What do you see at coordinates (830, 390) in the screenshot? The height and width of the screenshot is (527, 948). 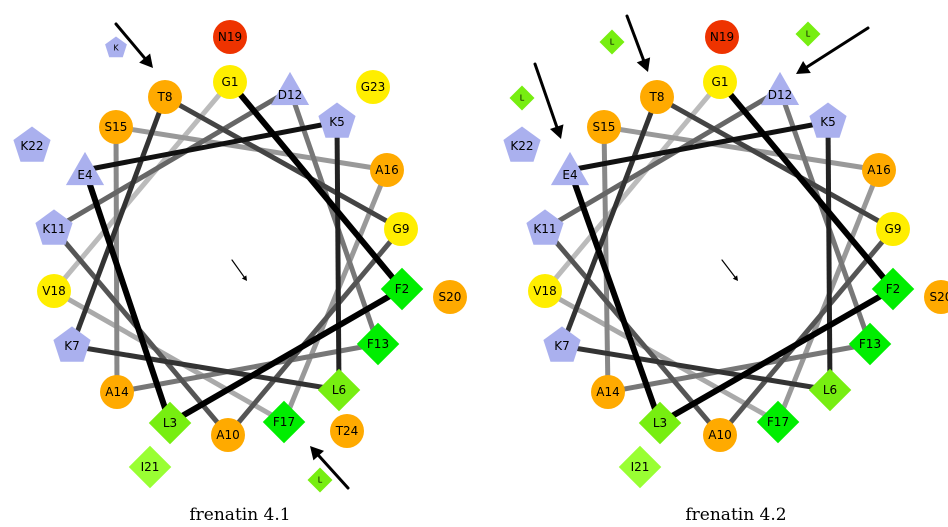 I see `residue-label: L6` at bounding box center [830, 390].